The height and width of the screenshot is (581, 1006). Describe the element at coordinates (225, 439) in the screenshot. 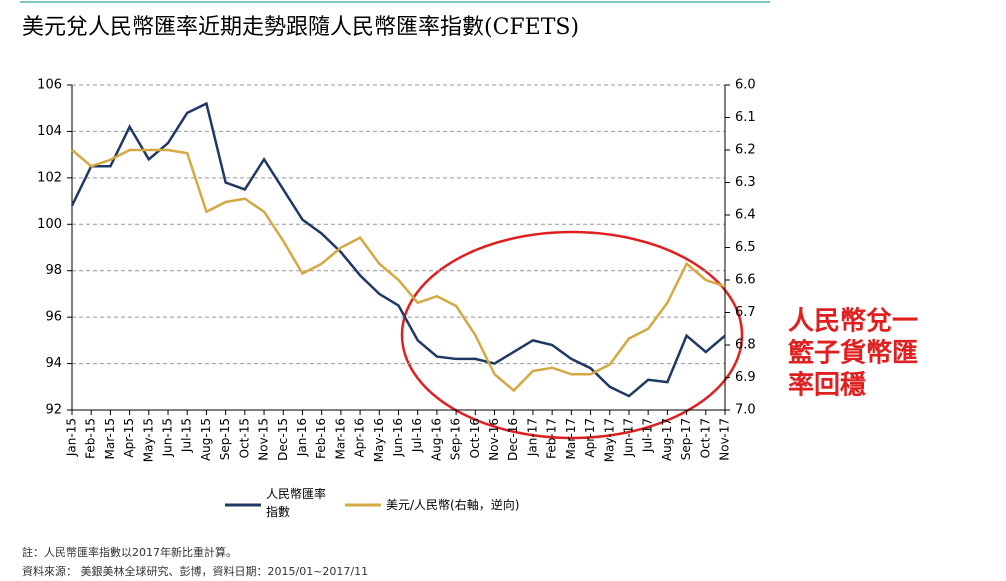

I see `x-tick-label: Sep-15` at that location.